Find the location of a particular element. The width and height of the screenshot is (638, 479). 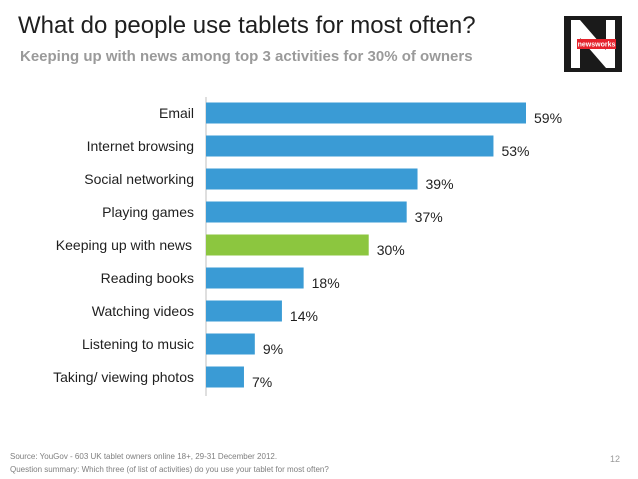

value-label: 53% is located at coordinates (515, 151).